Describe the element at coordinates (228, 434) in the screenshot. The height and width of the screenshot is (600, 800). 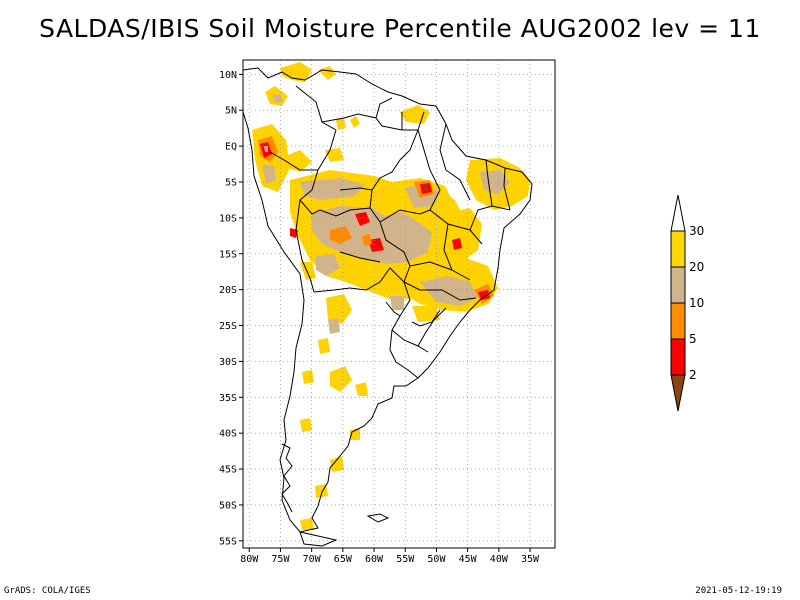
I see `lat-tick-label: 40S` at that location.